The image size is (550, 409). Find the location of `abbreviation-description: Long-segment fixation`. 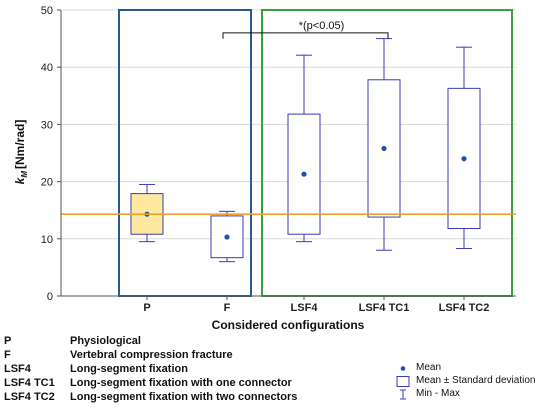

abbreviation-description: Long-segment fixation is located at coordinates (129, 369).